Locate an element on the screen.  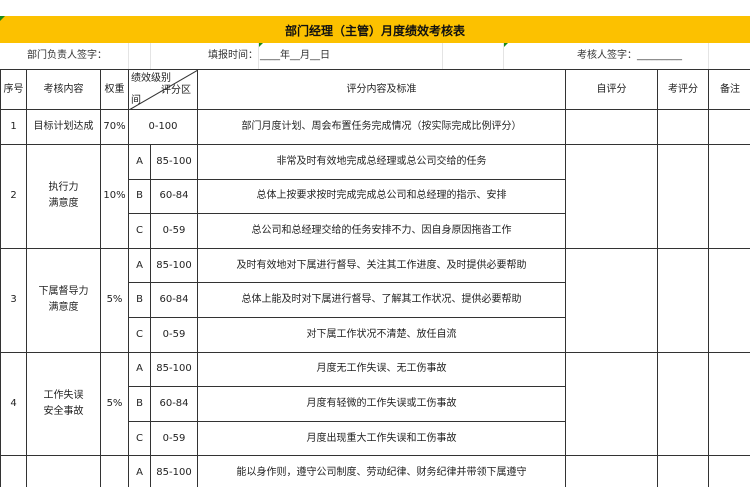
fill-time-field: ____年__月__日 is located at coordinates (295, 55).